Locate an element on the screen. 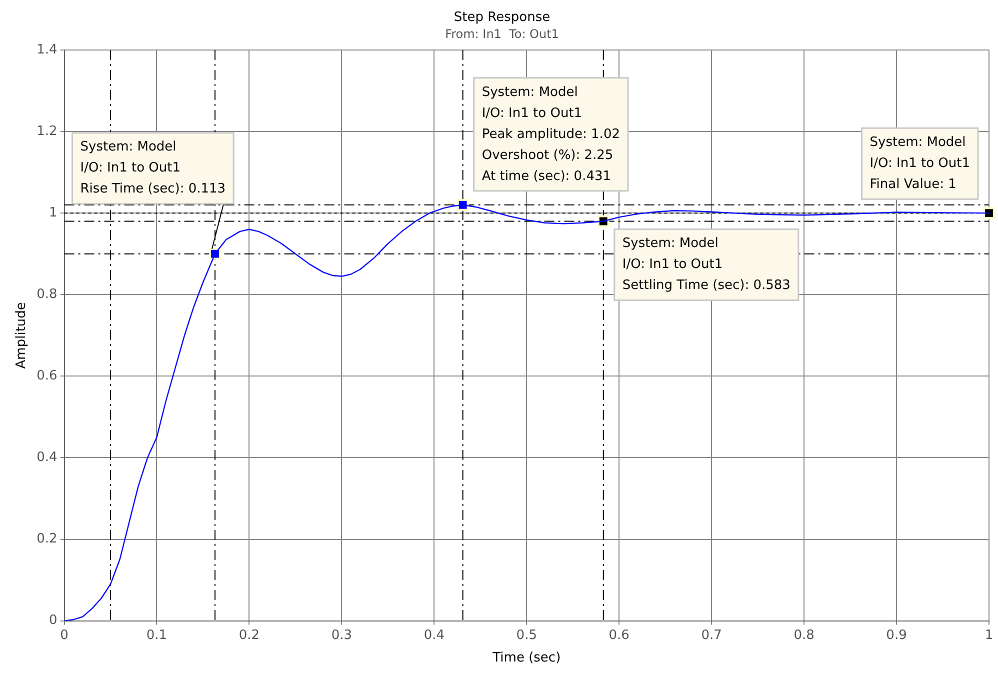 The width and height of the screenshot is (998, 674). annotation: System: Model I/O: In1 to Out1 Rise Time (sec): 0.113 is located at coordinates (153, 168).